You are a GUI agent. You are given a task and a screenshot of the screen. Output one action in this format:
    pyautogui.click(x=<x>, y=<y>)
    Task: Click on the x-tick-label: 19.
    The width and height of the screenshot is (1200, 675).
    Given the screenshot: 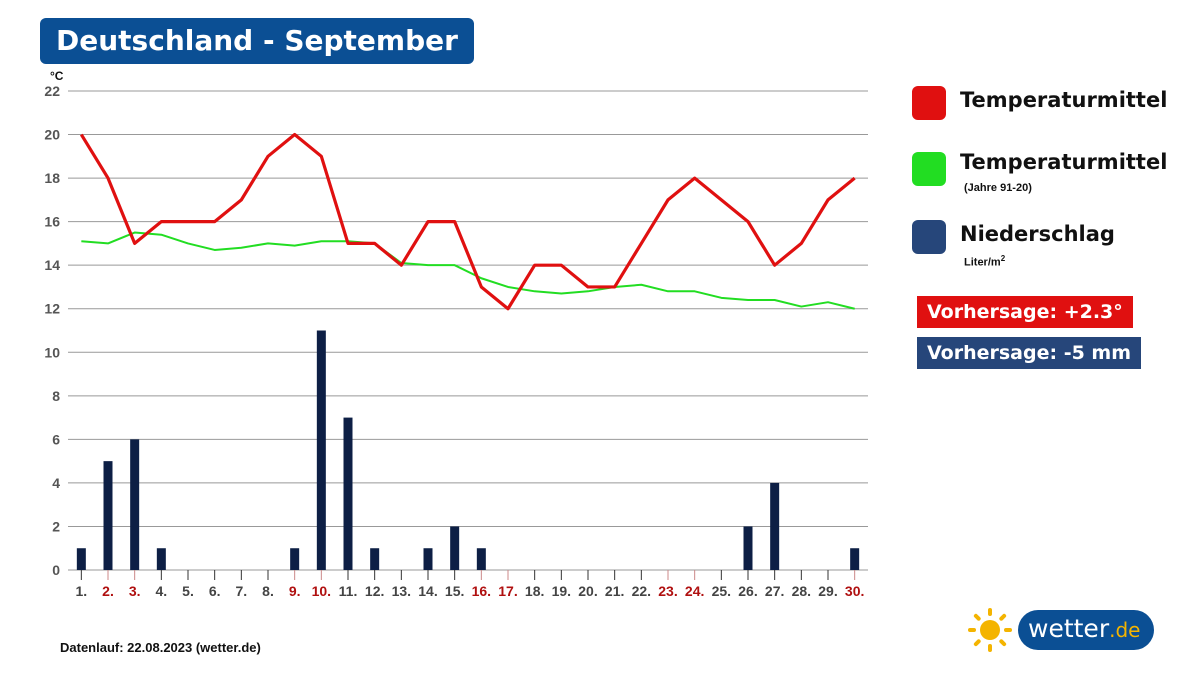 What is the action you would take?
    pyautogui.click(x=561, y=591)
    